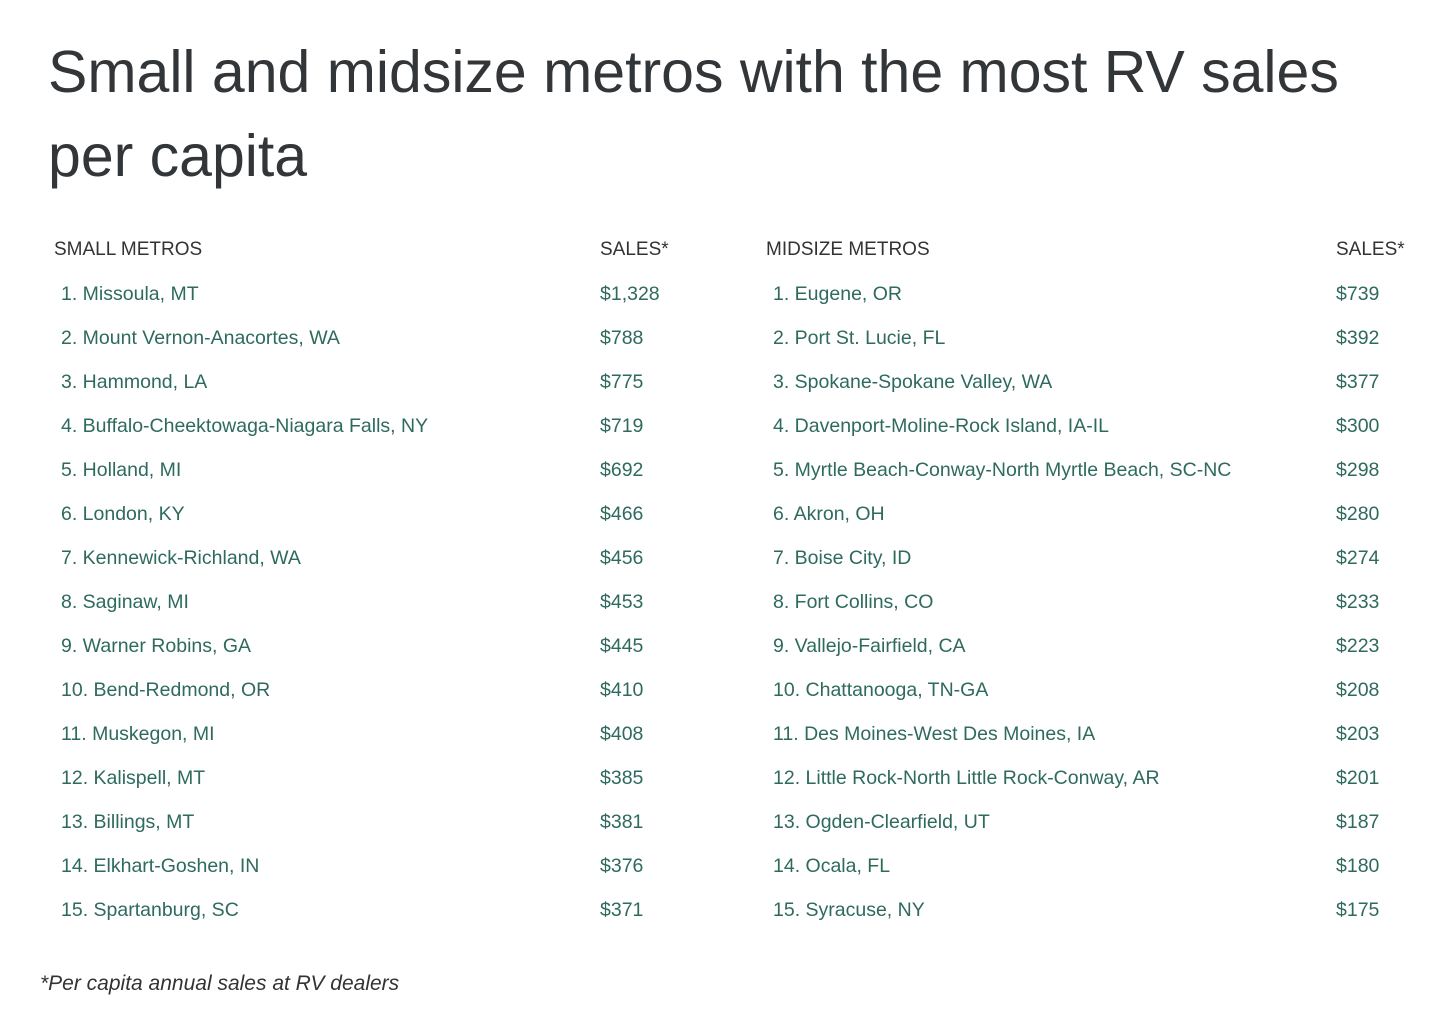  What do you see at coordinates (374, 514) in the screenshot?
I see `table-row: 6. London, KY $466` at bounding box center [374, 514].